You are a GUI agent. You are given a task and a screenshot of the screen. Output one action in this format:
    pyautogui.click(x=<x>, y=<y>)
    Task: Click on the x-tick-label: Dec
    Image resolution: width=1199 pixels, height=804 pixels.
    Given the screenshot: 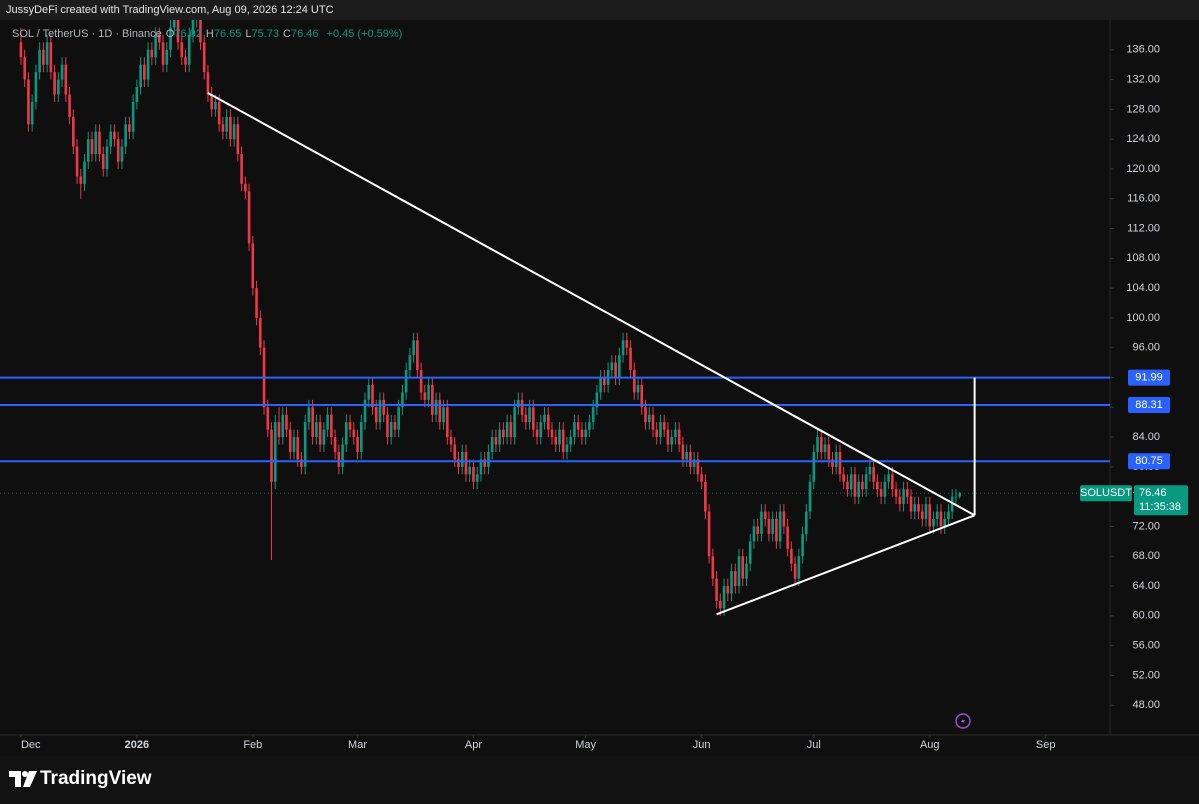 What is the action you would take?
    pyautogui.click(x=31, y=745)
    